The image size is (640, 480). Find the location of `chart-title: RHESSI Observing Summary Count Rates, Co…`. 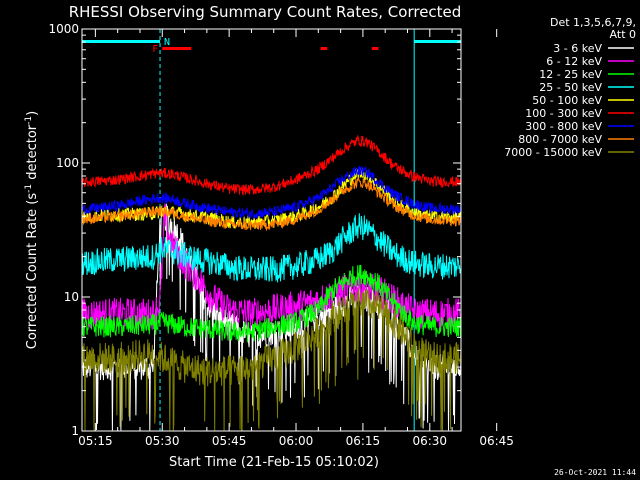

chart-title: RHESSI Observing Summary Count Rates, Co… is located at coordinates (265, 12).